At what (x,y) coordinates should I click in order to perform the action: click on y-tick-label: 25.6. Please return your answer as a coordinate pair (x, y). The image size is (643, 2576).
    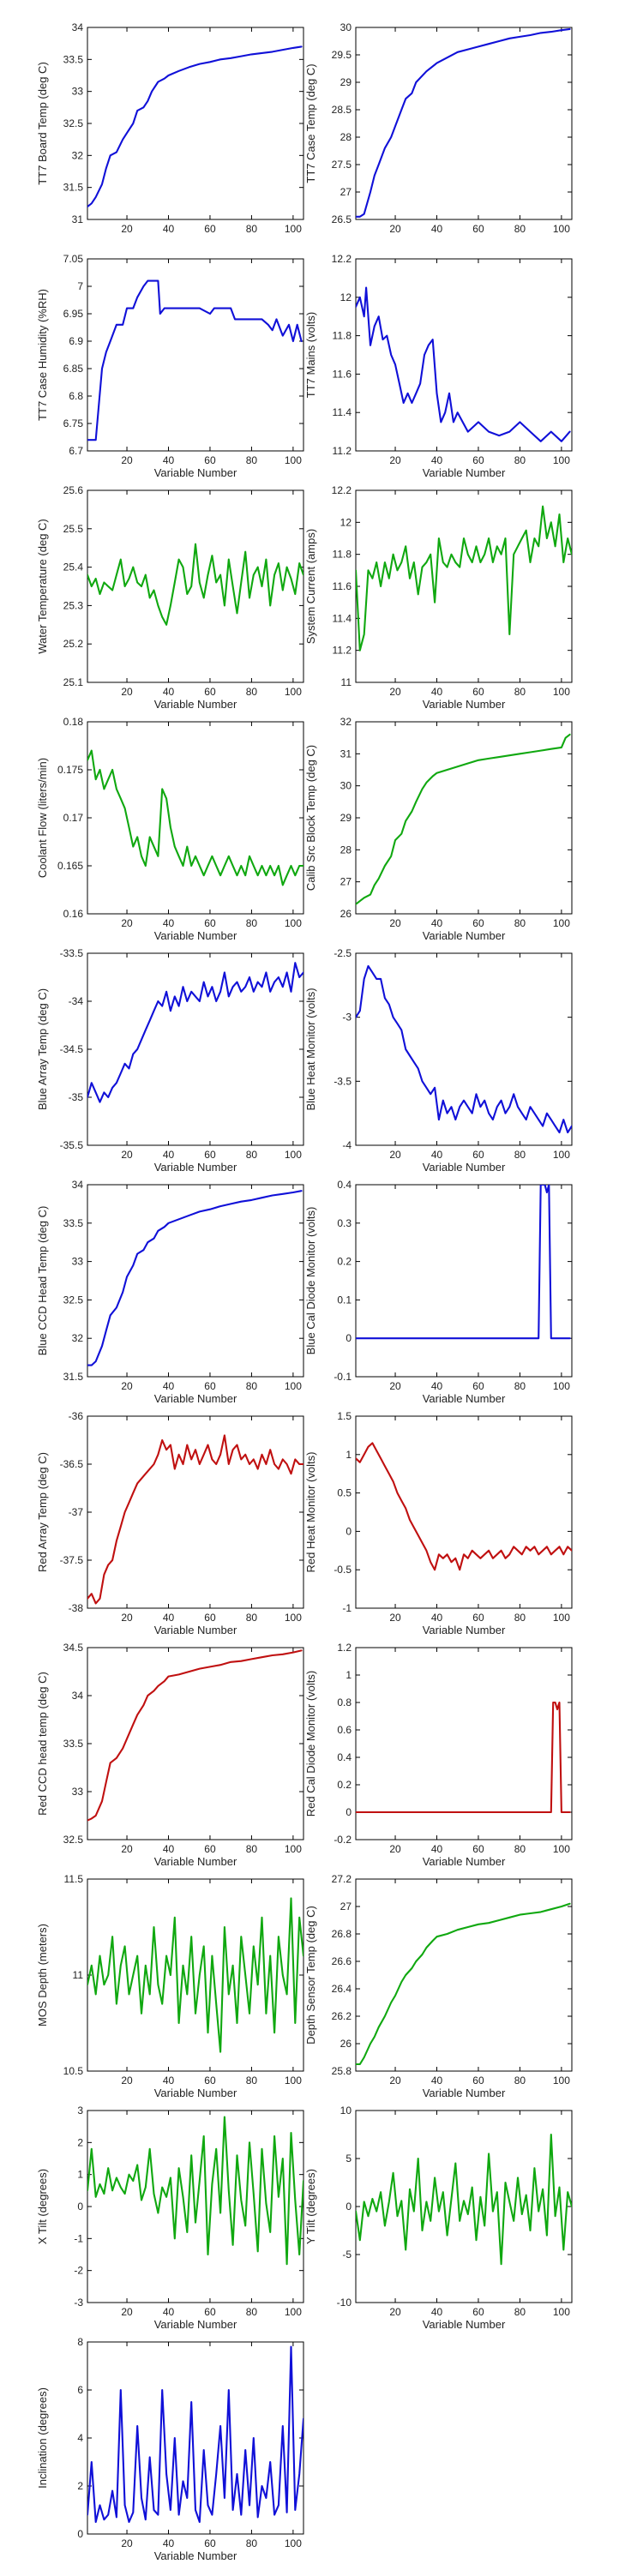
    Looking at the image, I should click on (73, 490).